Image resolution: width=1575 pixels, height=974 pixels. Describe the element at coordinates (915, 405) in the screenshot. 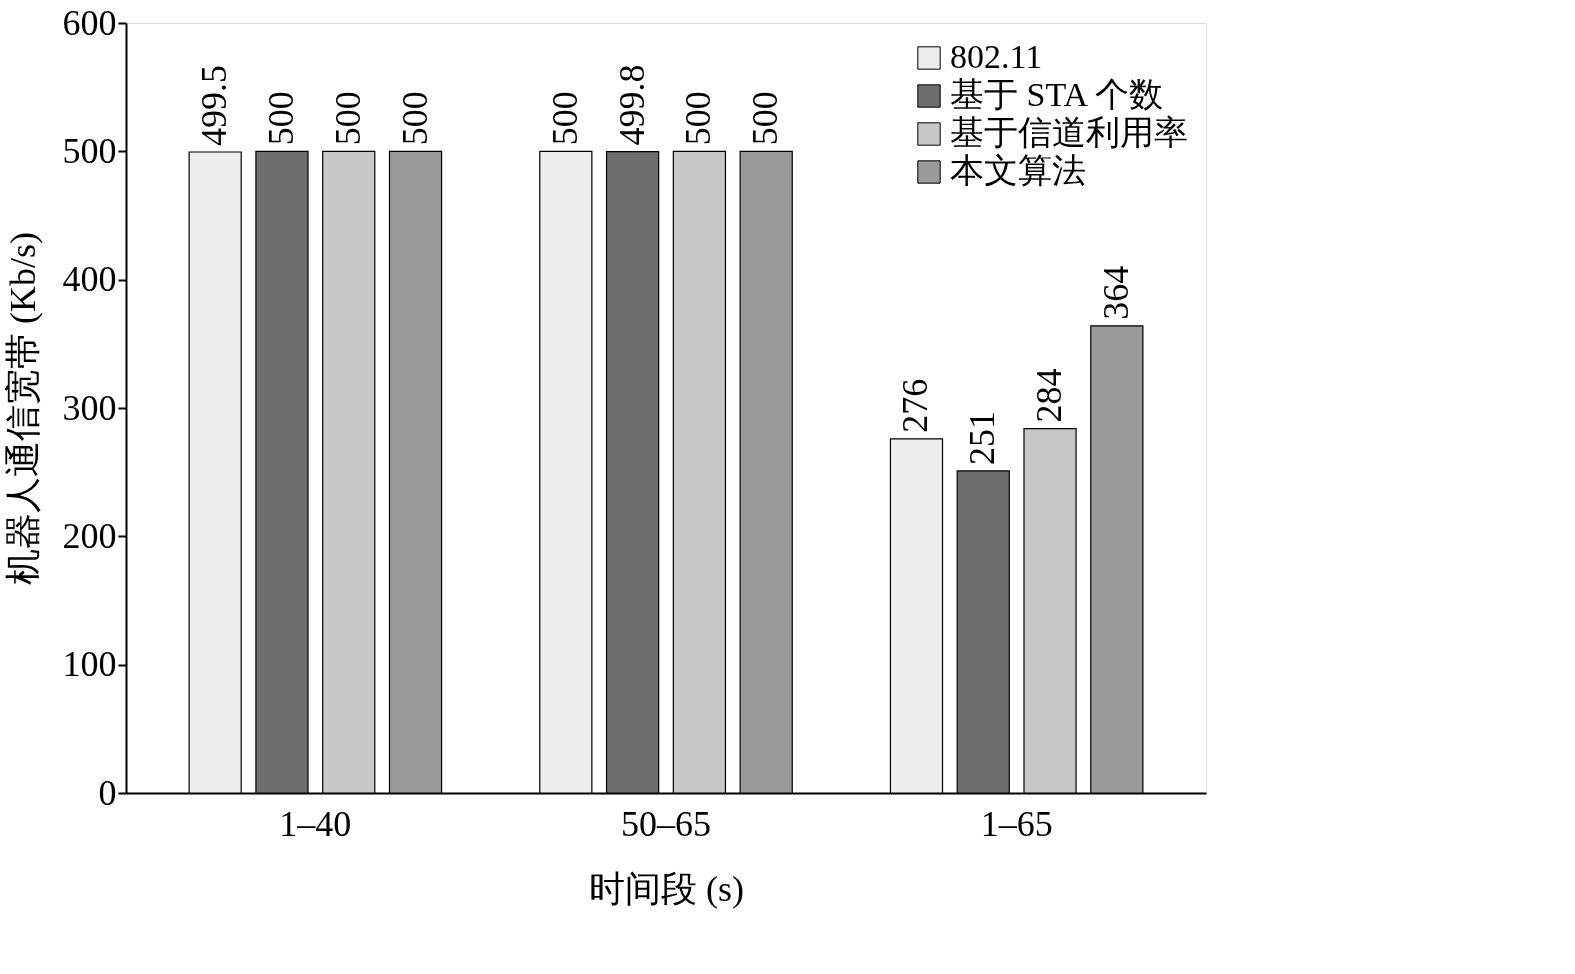

I see `data-label: 276` at that location.